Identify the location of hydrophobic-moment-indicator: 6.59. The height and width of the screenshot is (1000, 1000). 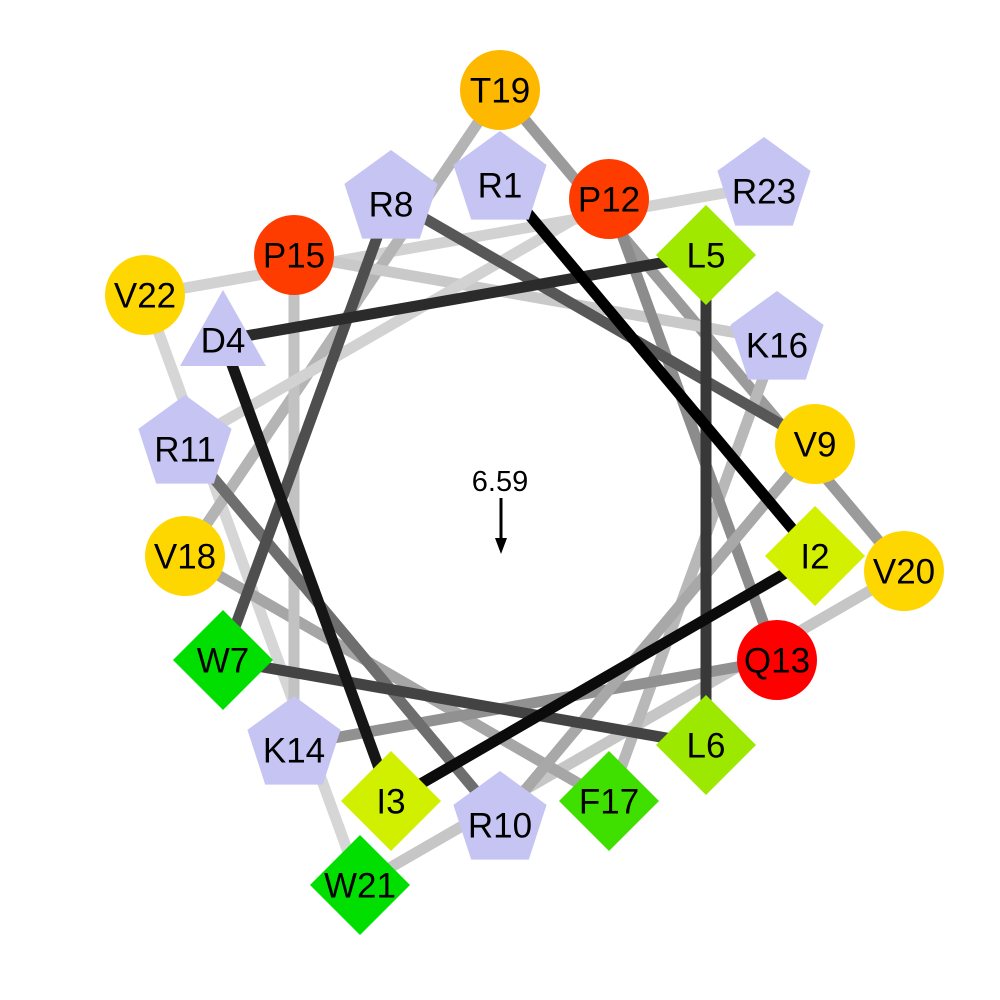
(500, 510).